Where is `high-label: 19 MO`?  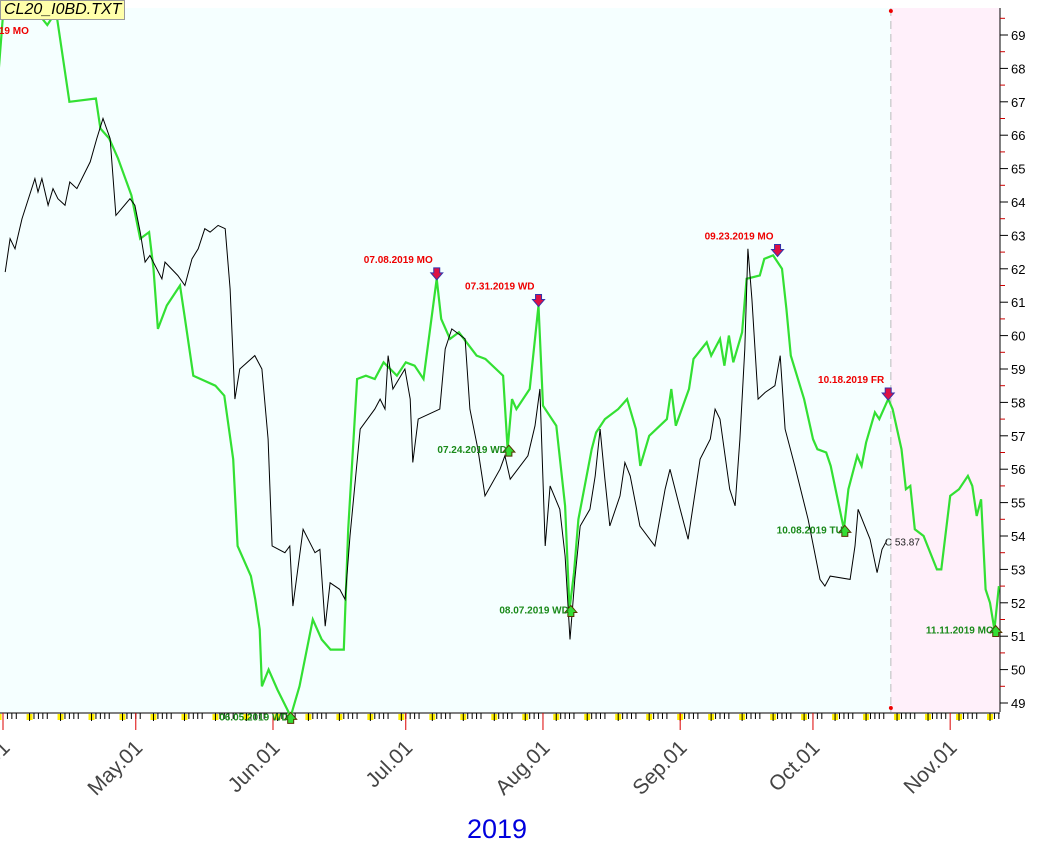 high-label: 19 MO is located at coordinates (14, 31).